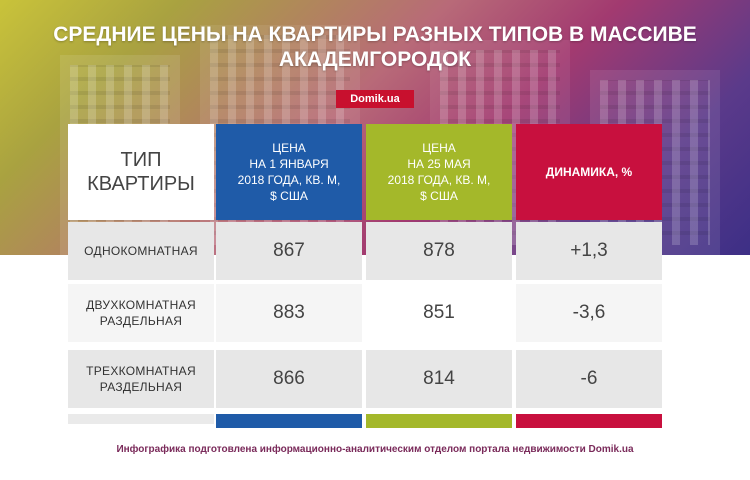 The height and width of the screenshot is (480, 750). I want to click on bottom-bar-dynamics, so click(589, 421).